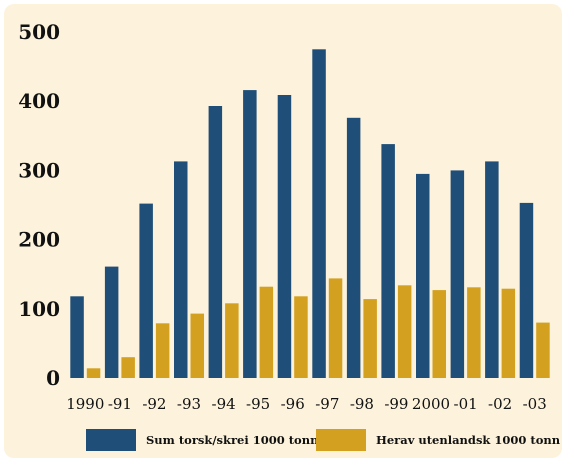 This screenshot has height=464, width=568. I want to click on bar-foreign-1990, so click(93, 373).